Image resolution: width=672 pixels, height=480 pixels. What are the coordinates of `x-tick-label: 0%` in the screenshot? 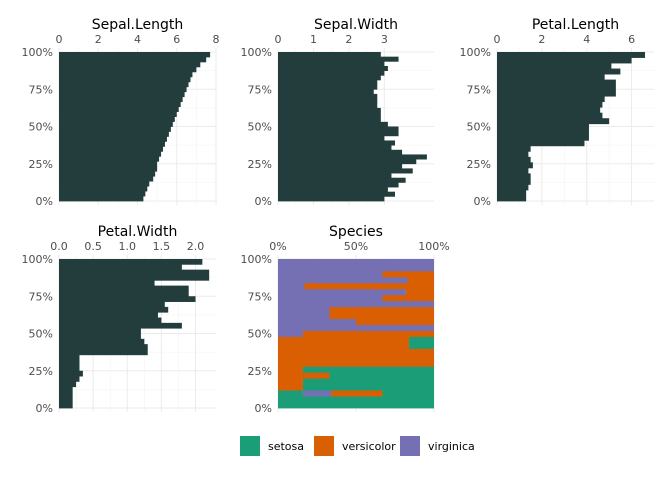 It's located at (277, 246).